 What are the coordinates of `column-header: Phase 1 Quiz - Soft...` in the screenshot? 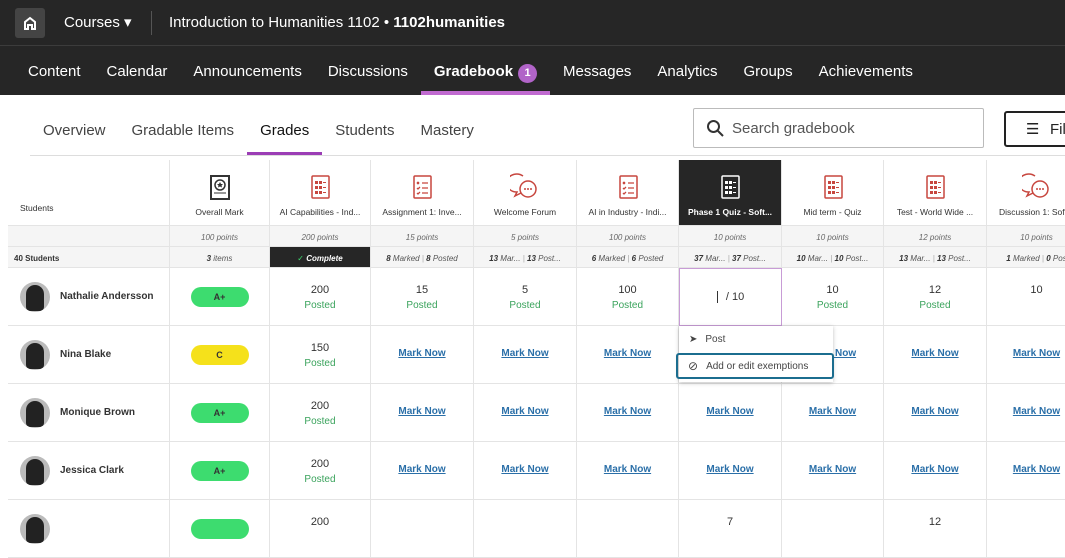 It's located at (730, 193).